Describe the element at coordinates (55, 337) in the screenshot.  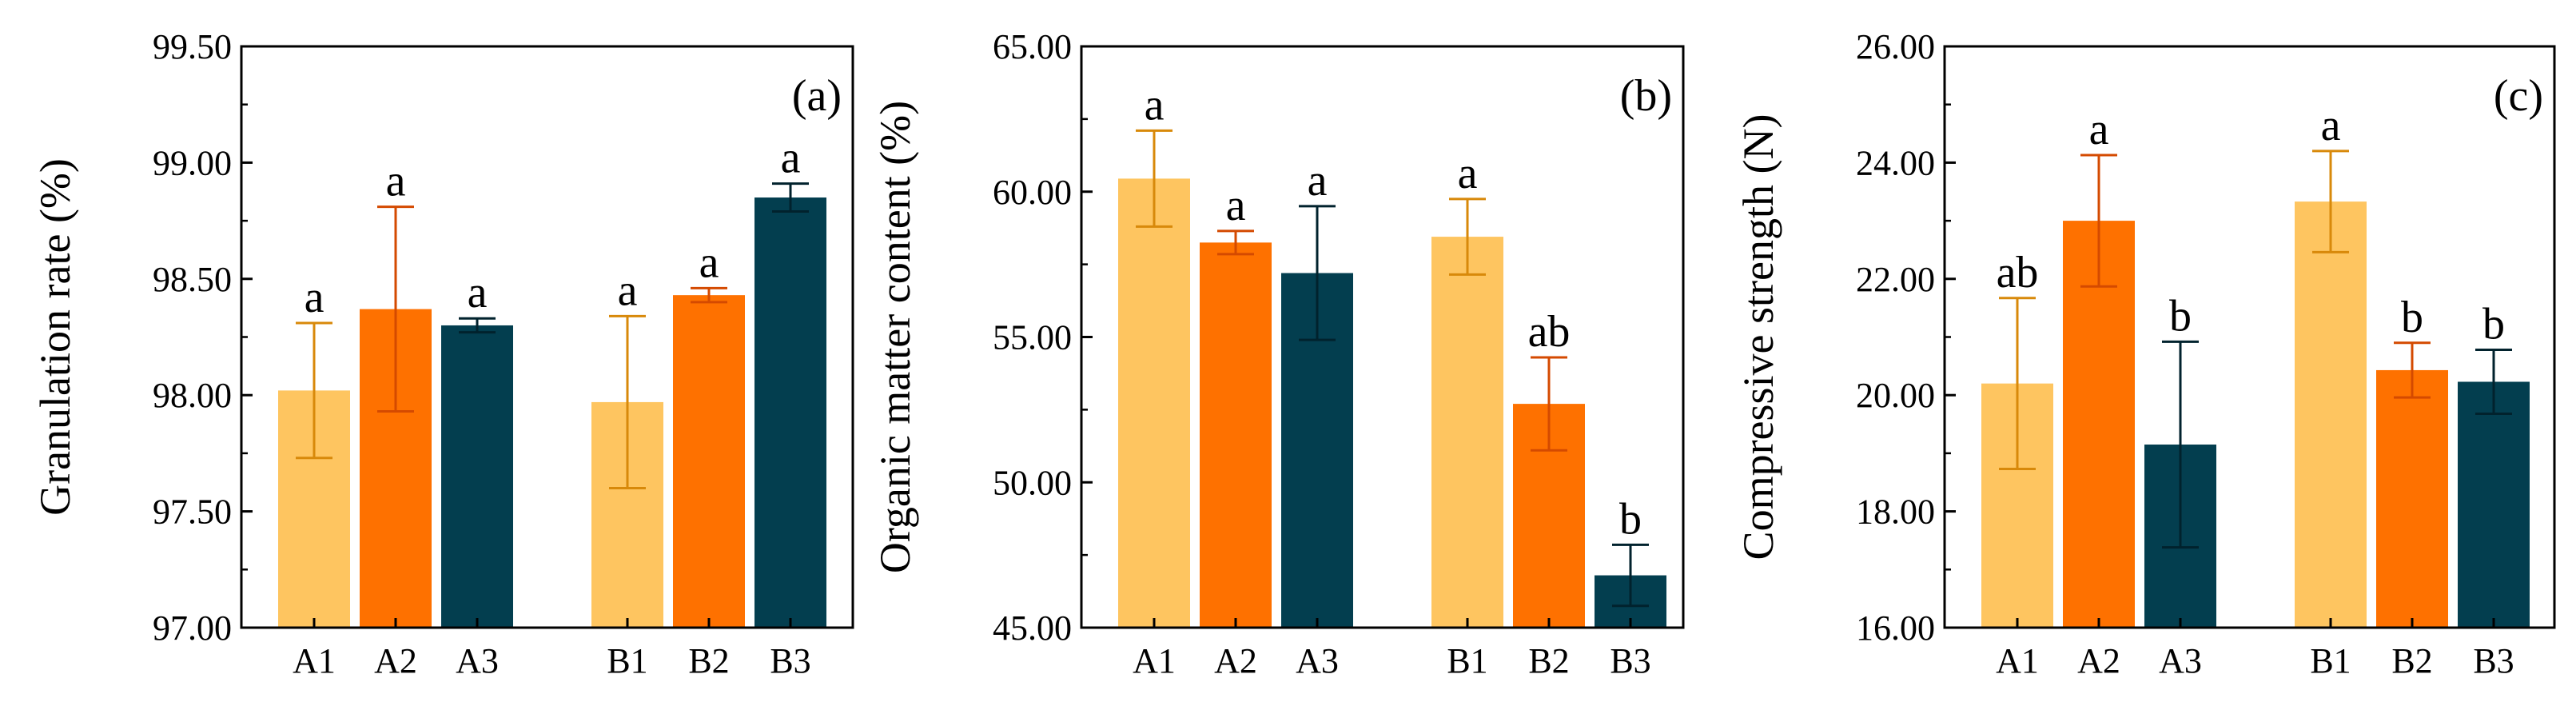
I see `y-axis-title: Granulation rate (%)` at that location.